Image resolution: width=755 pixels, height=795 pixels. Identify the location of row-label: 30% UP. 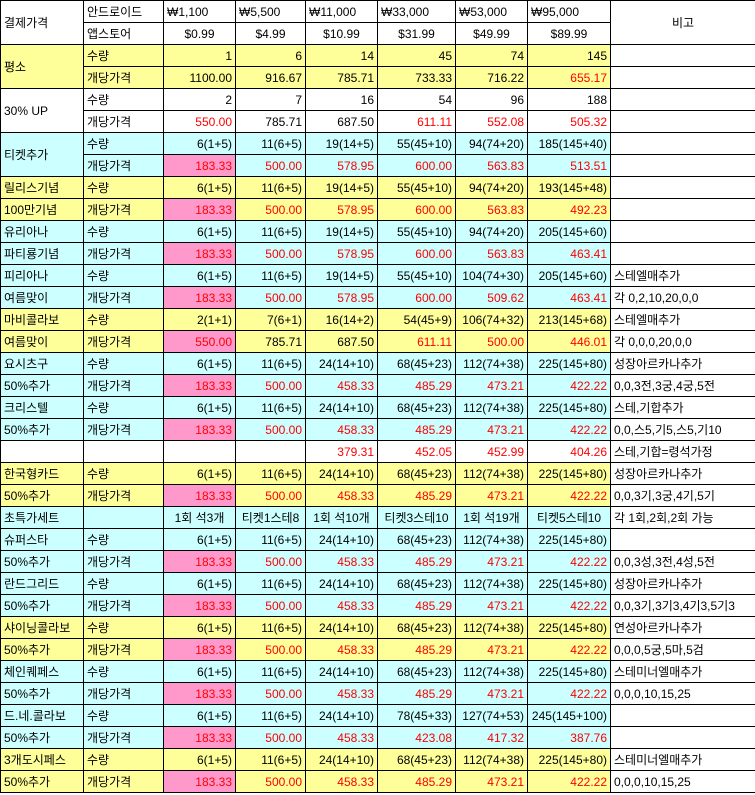
(42, 110).